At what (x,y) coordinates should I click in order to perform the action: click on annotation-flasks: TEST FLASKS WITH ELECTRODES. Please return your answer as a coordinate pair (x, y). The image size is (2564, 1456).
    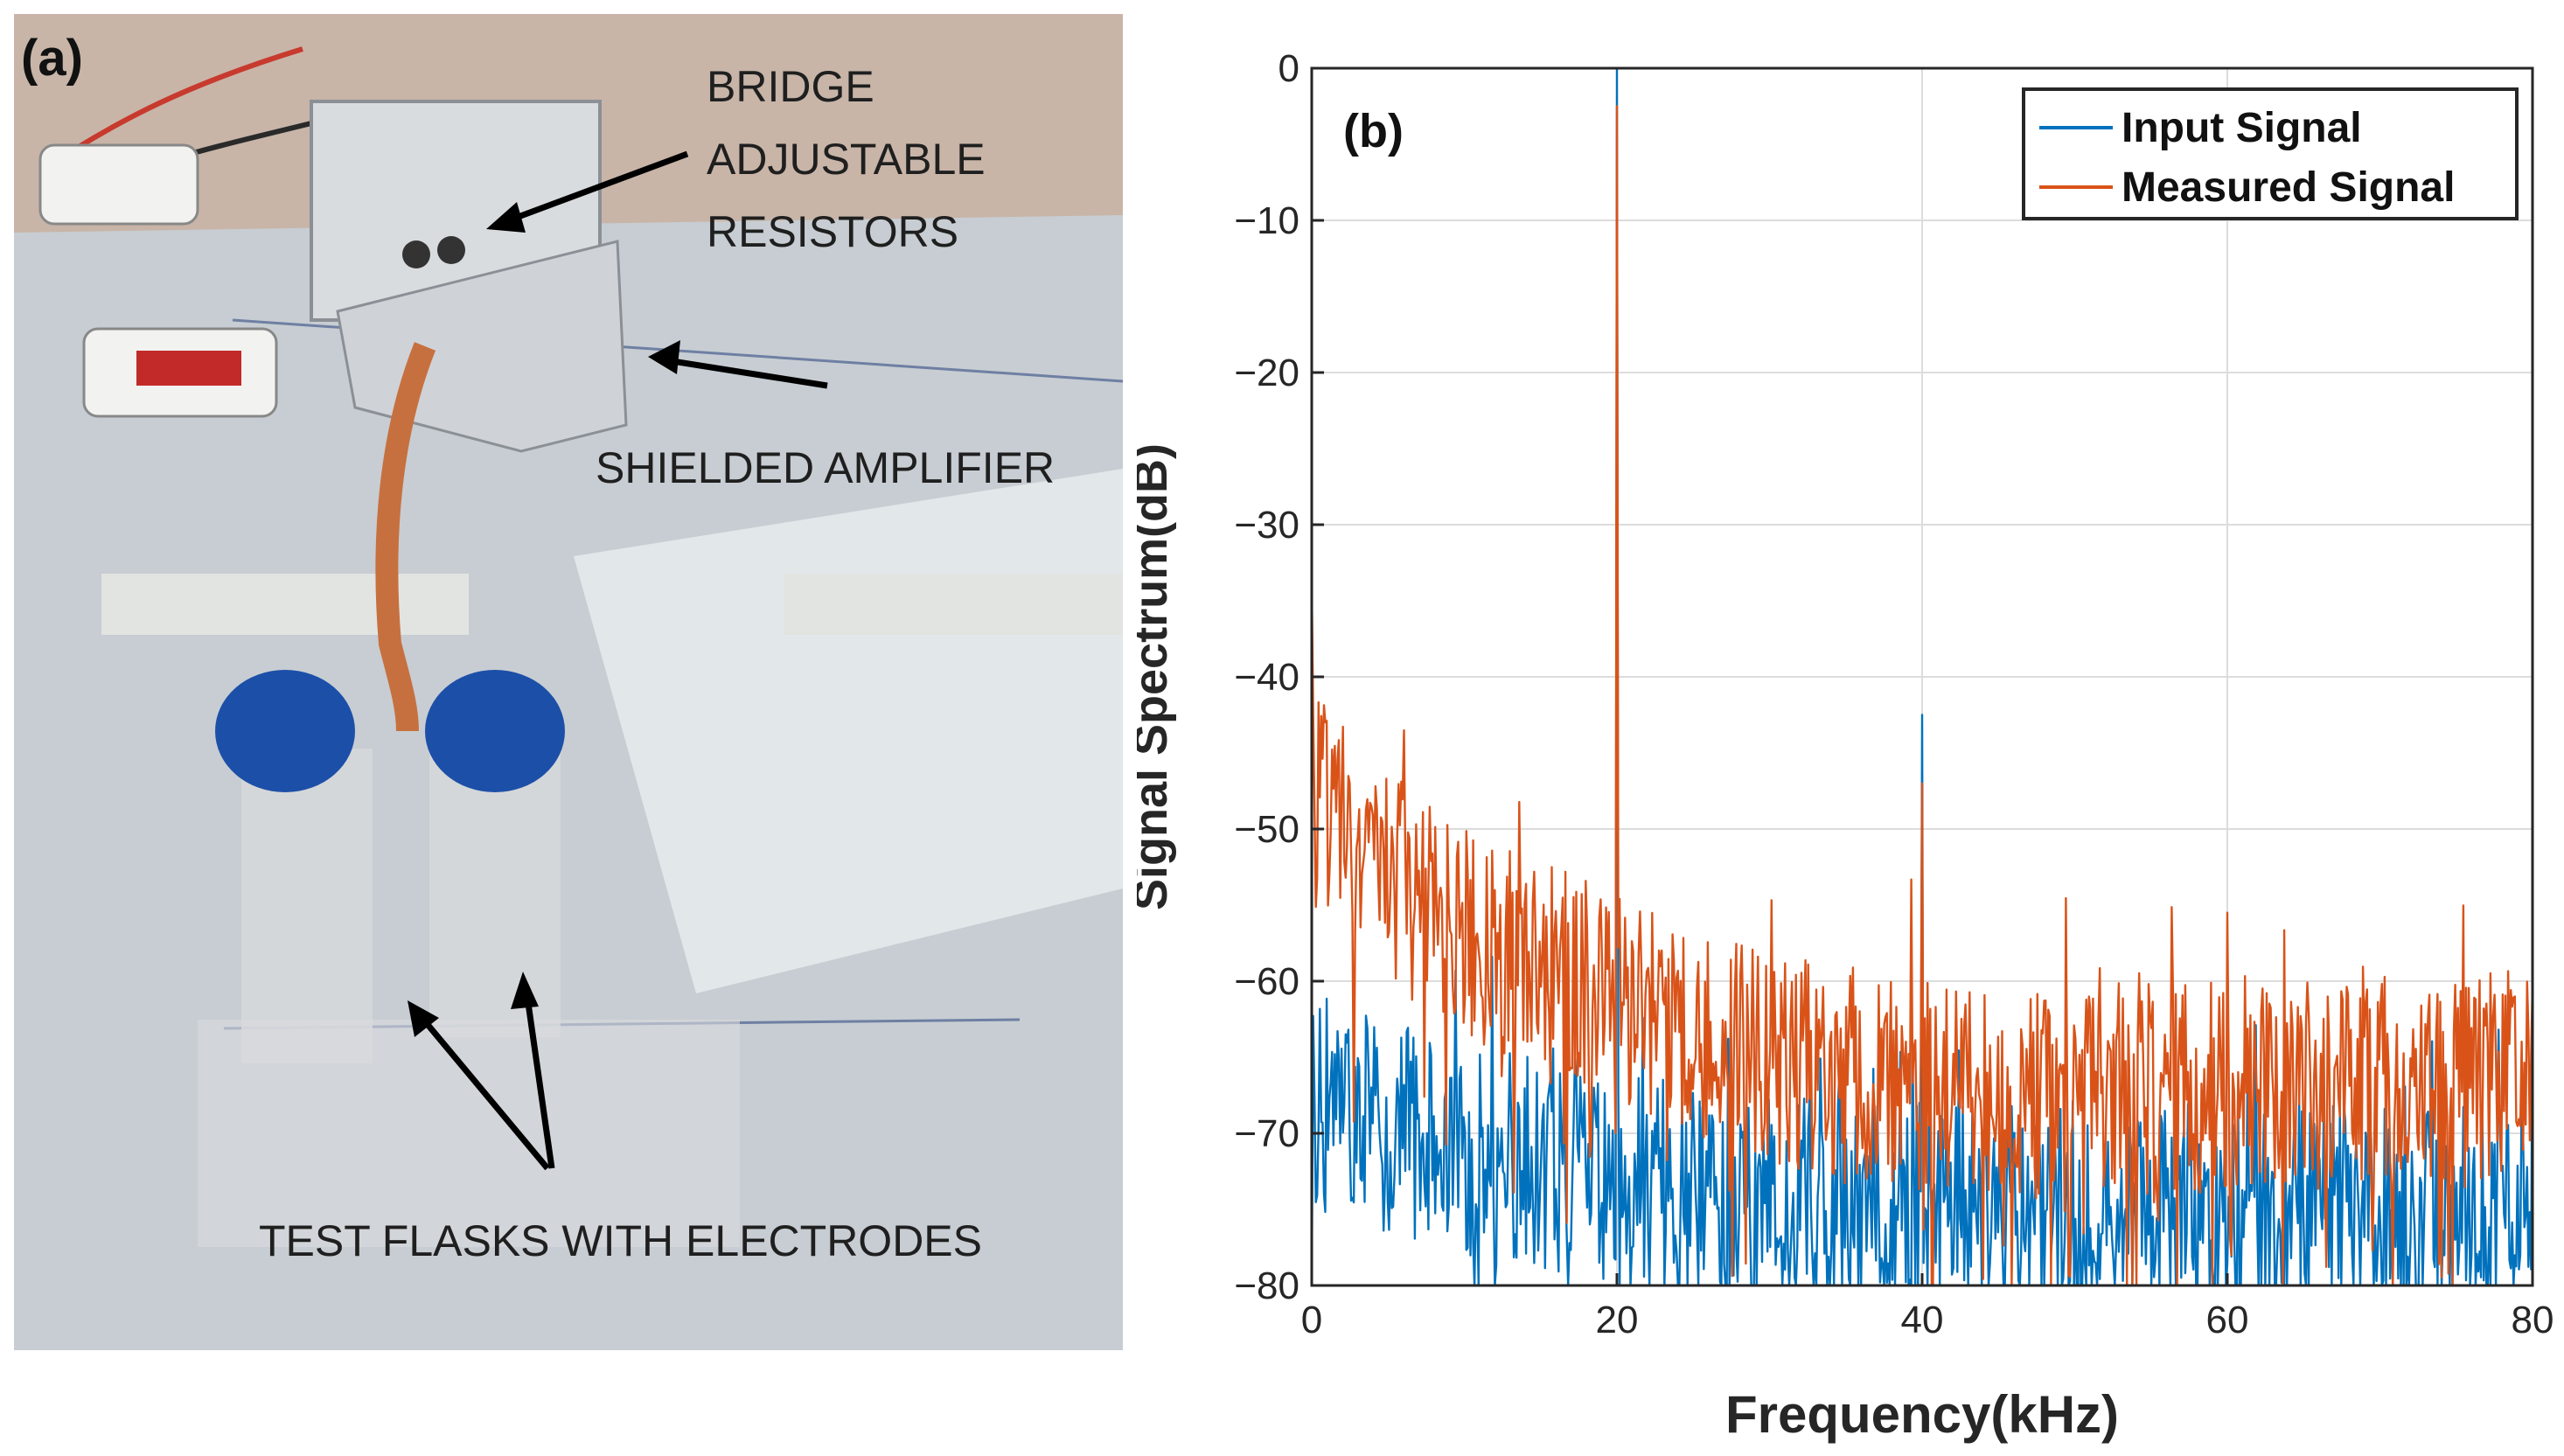
    Looking at the image, I should click on (620, 1118).